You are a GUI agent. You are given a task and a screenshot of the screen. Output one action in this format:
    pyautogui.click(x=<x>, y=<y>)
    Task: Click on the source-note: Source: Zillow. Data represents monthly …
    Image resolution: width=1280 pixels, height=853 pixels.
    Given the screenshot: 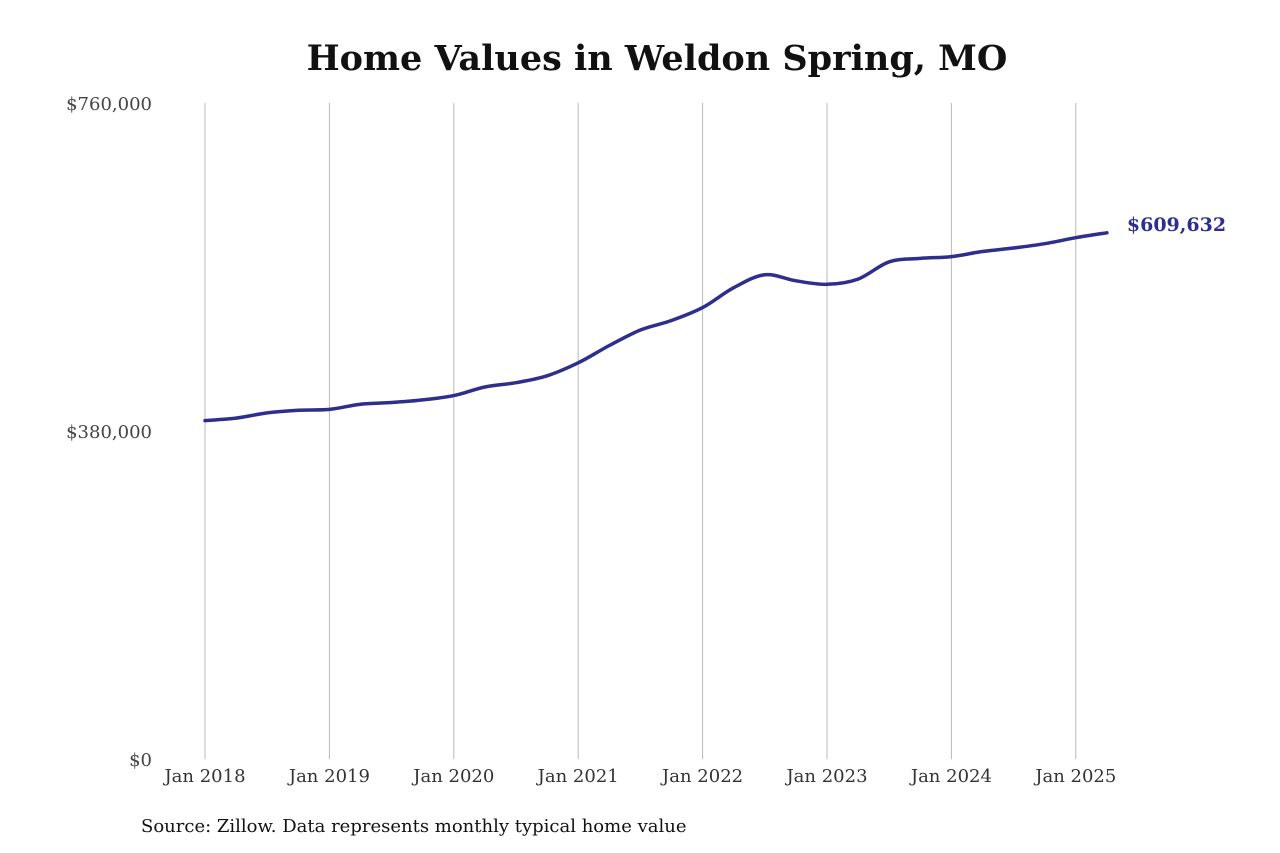 What is the action you would take?
    pyautogui.click(x=414, y=826)
    